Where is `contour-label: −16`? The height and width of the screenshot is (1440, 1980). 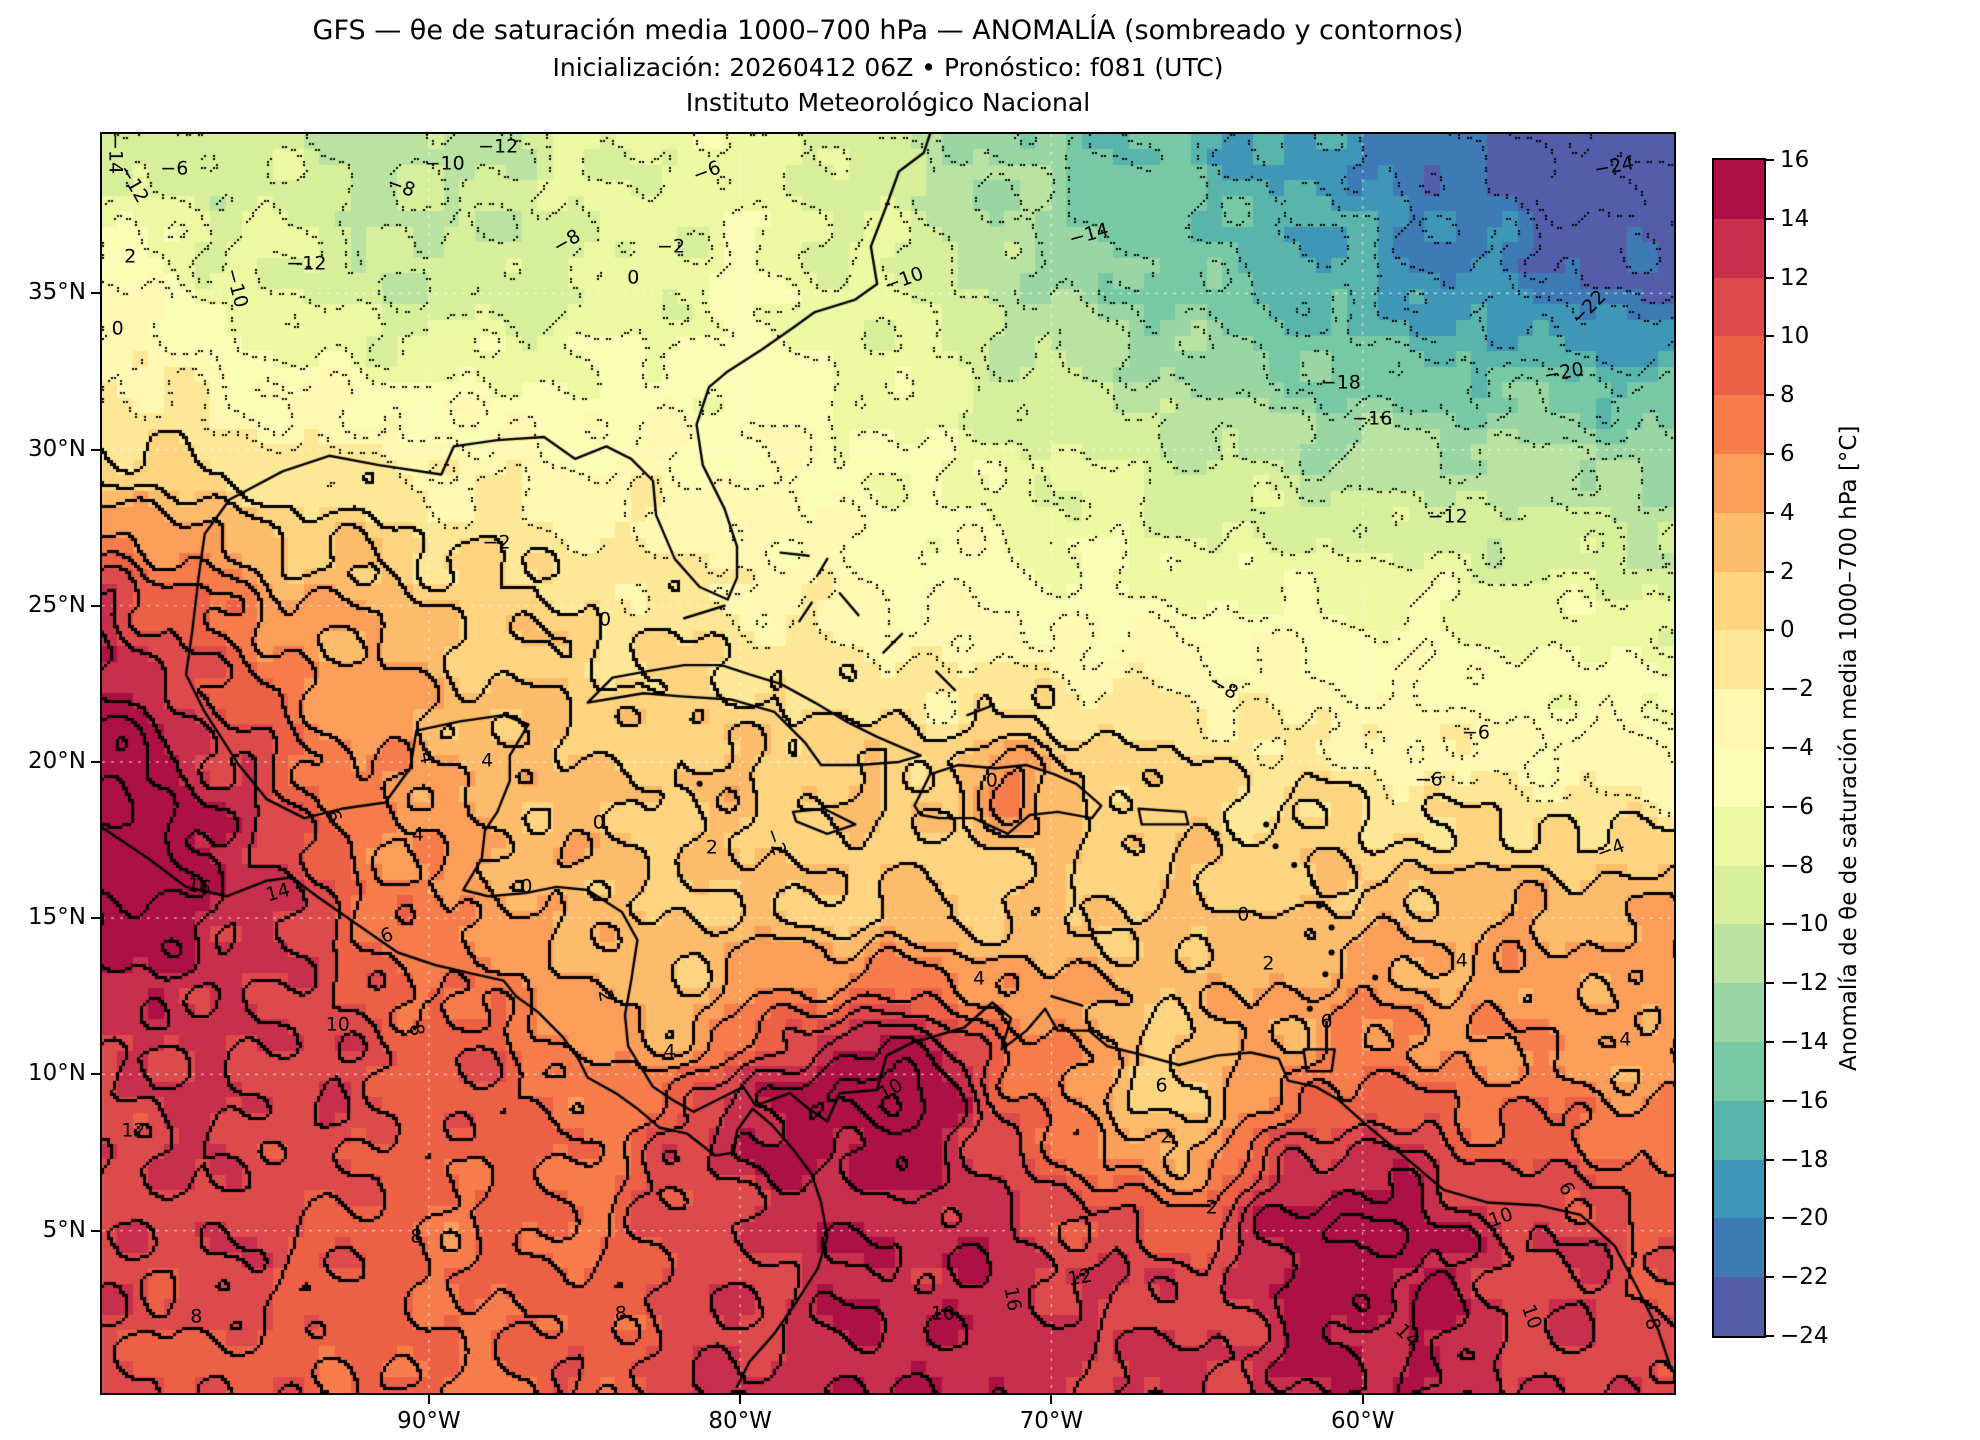 contour-label: −16 is located at coordinates (1372, 418).